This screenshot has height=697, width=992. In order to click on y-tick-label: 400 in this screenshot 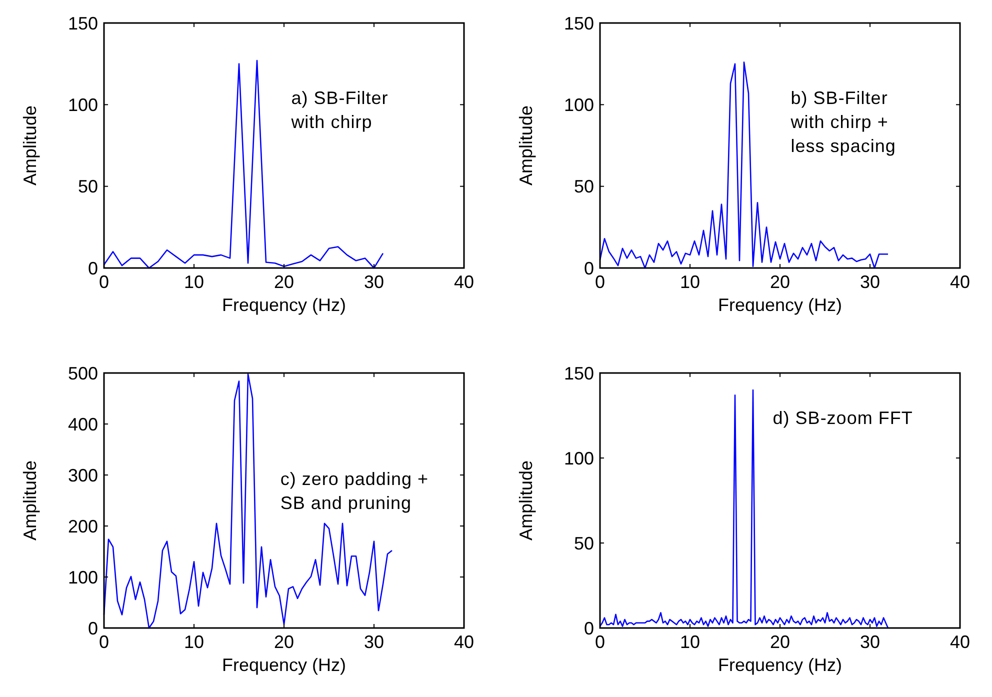, I will do `click(83, 424)`.